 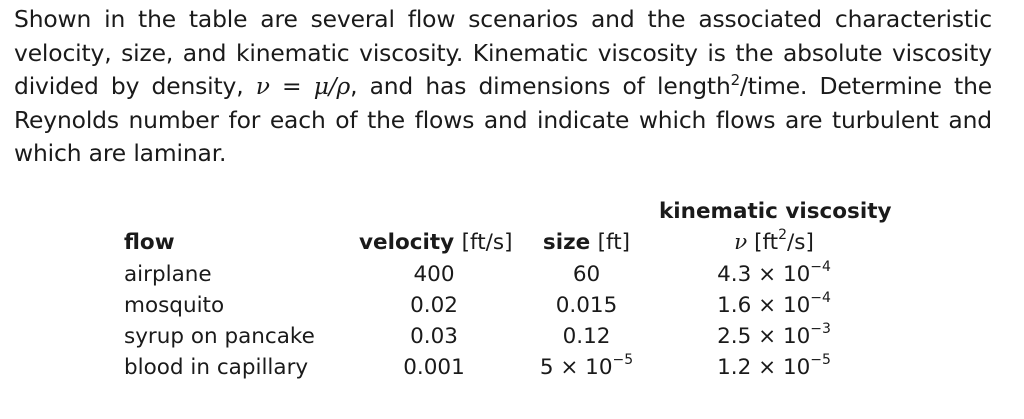 What do you see at coordinates (216, 367) in the screenshot?
I see `table-row-flow: blood in capillary` at bounding box center [216, 367].